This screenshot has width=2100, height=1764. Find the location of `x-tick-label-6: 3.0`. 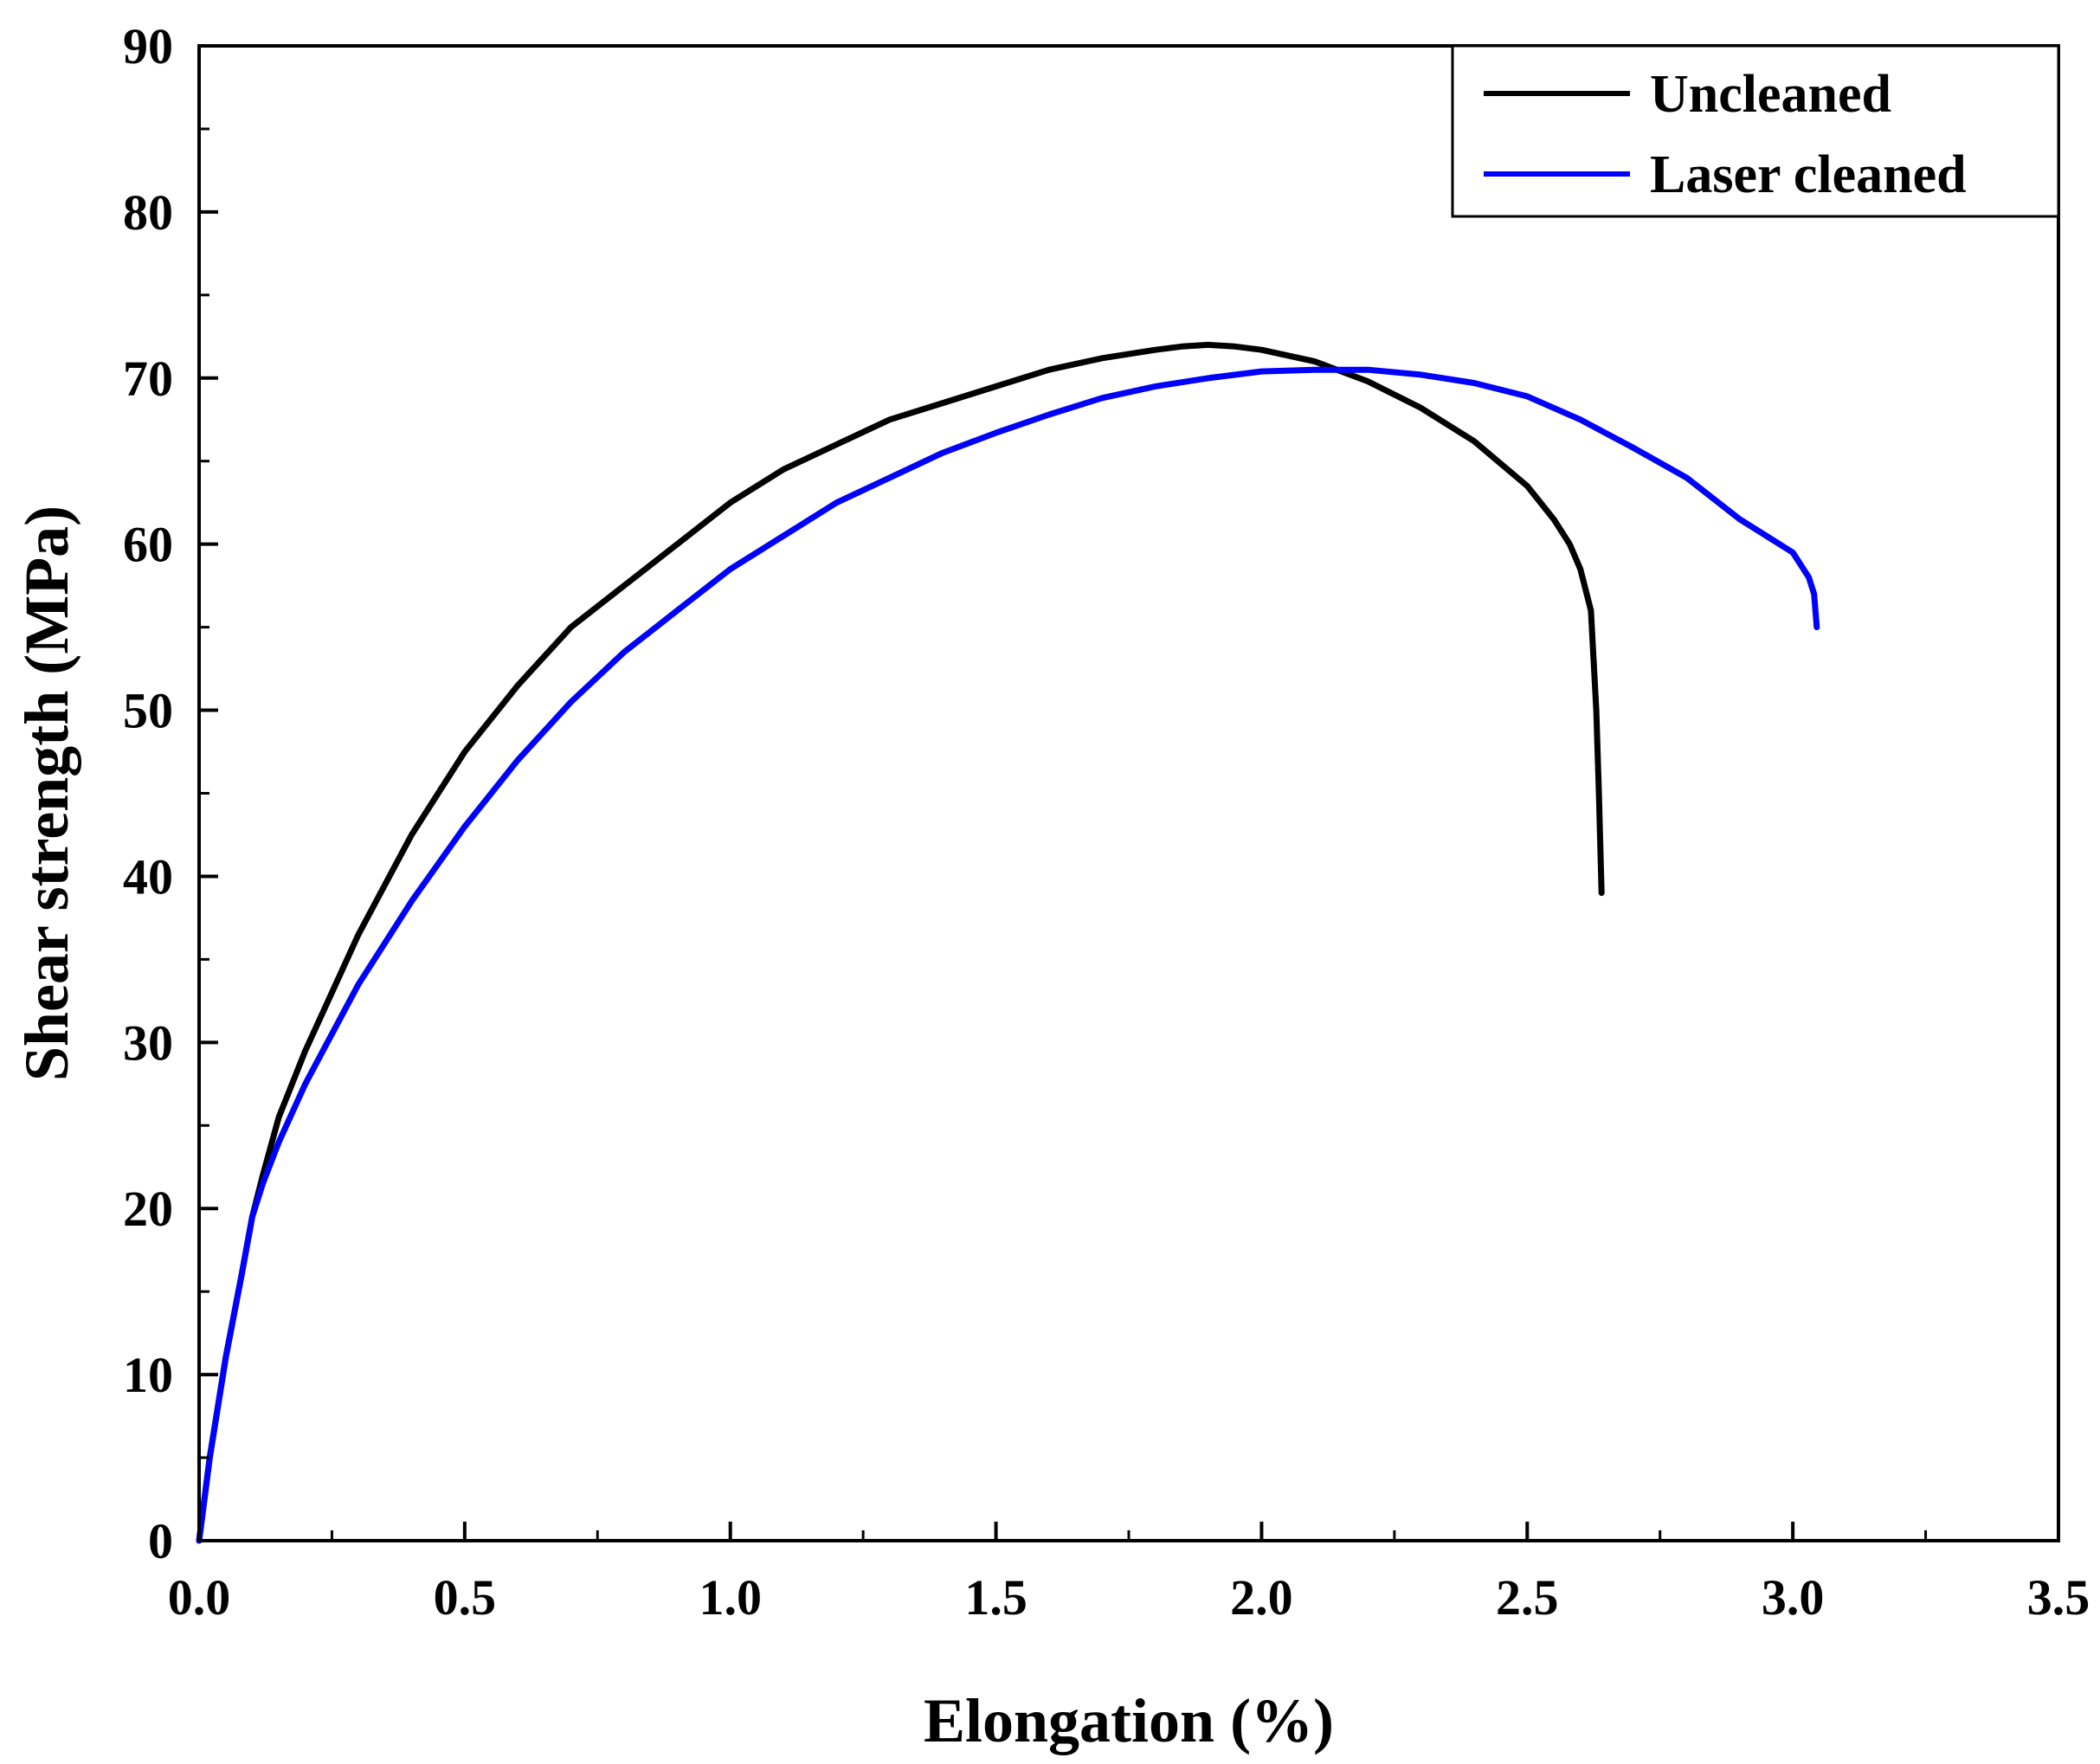

x-tick-label-6: 3.0 is located at coordinates (1793, 1597).